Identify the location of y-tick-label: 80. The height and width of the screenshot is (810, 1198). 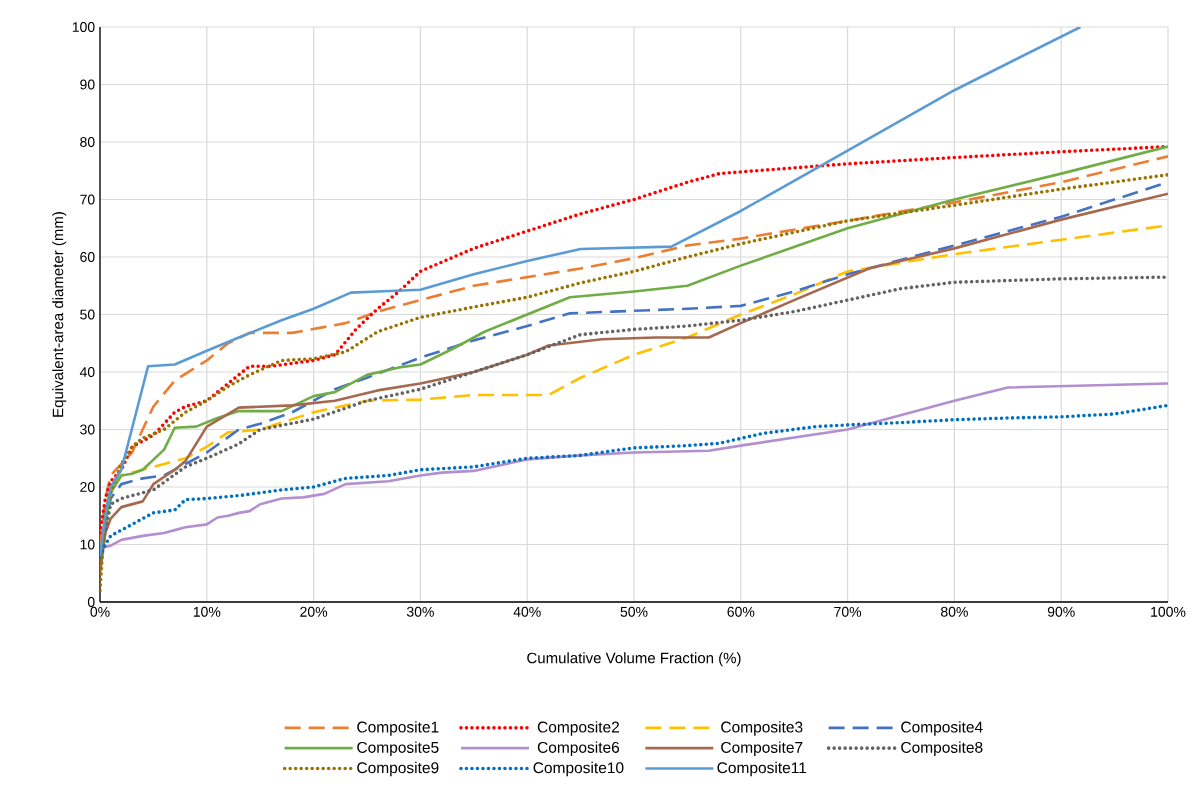
(87, 142).